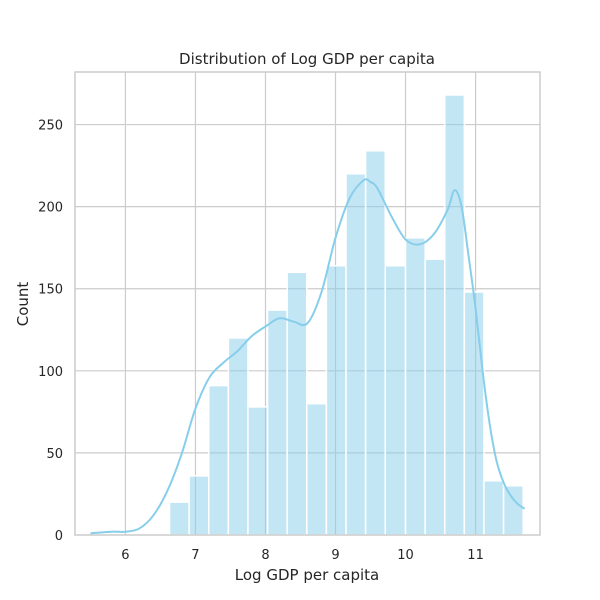  I want to click on x-tick-label: 6, so click(125, 555).